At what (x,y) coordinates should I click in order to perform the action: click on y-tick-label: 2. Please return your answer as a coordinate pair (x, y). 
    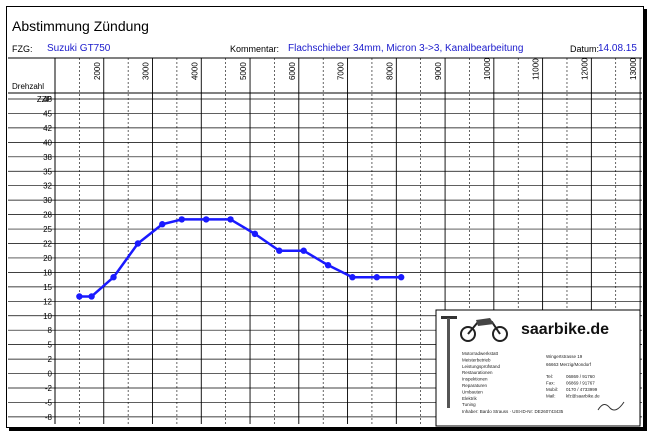
    Looking at the image, I should click on (50, 359).